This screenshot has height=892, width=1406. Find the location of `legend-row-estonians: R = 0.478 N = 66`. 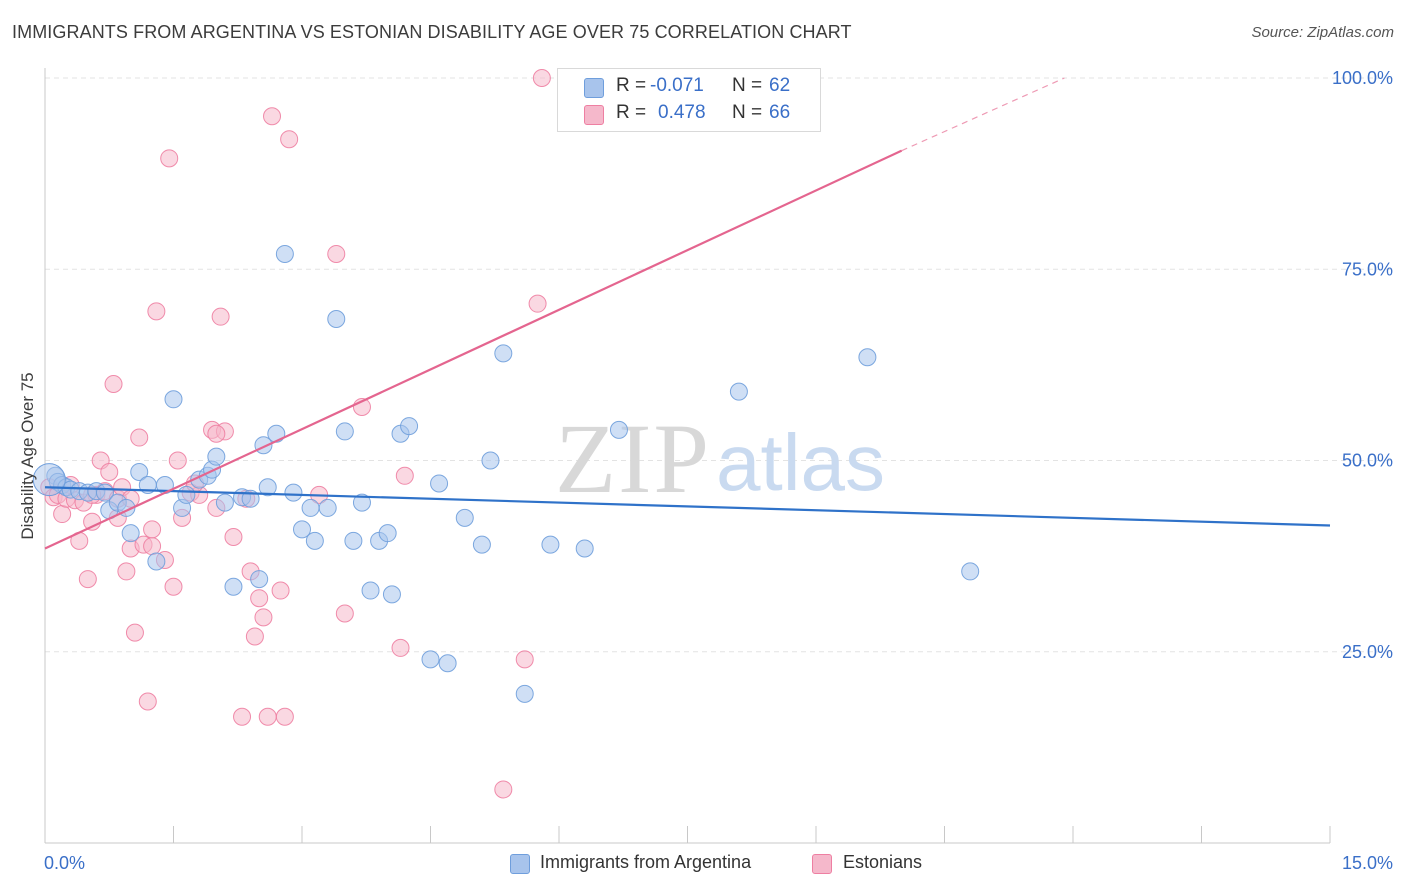

legend-row-estonians: R = 0.478 N = 66 is located at coordinates (689, 115).